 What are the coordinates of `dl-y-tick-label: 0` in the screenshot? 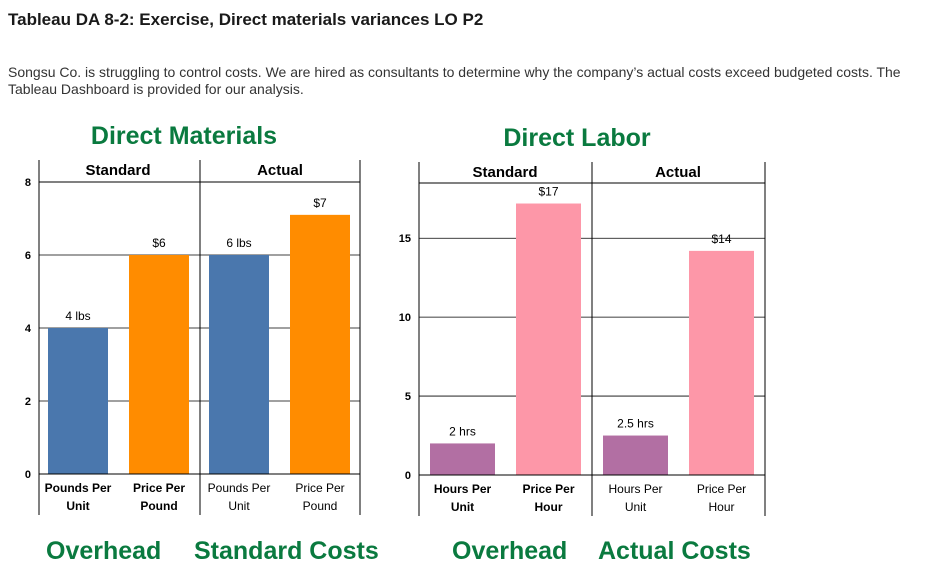 It's located at (408, 476).